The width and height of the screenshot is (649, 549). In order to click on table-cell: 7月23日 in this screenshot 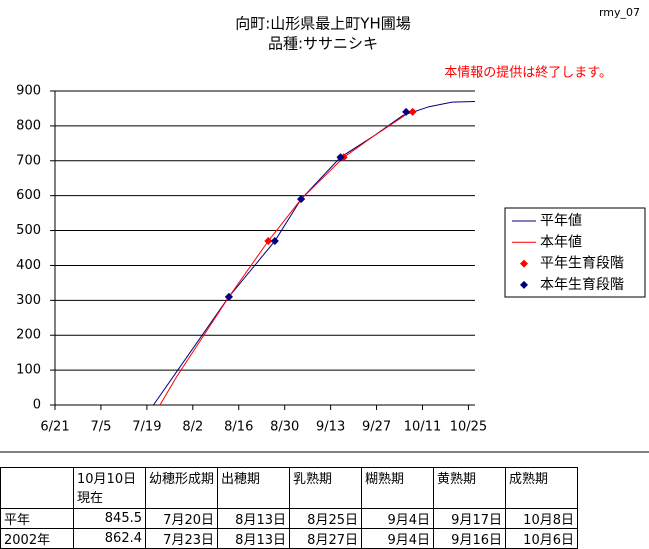, I will do `click(181, 538)`.